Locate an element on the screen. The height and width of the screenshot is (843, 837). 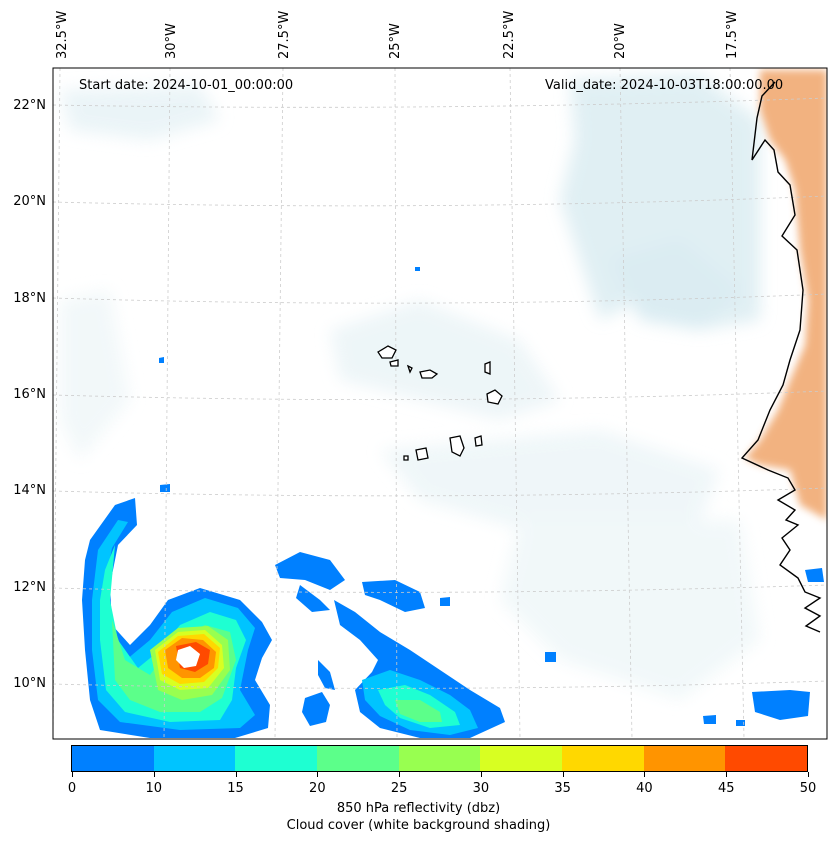
lat-label-16n: 16°N is located at coordinates (29, 394).